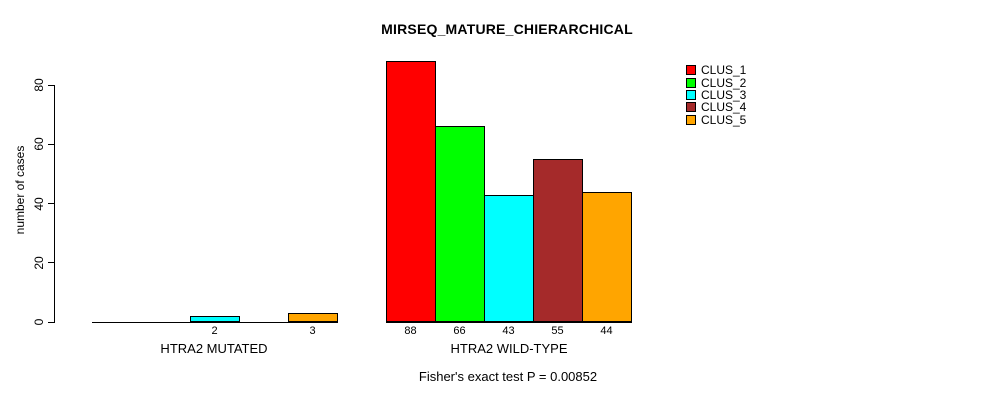 The height and width of the screenshot is (400, 990). I want to click on bar-value-label: 88, so click(410, 331).